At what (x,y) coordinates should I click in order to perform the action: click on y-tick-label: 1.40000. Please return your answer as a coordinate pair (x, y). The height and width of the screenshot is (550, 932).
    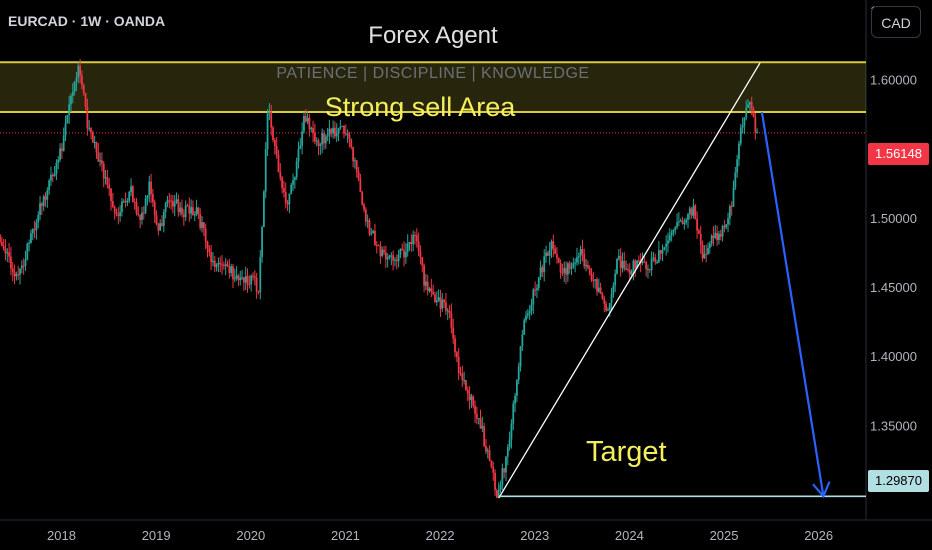
    Looking at the image, I should click on (893, 356).